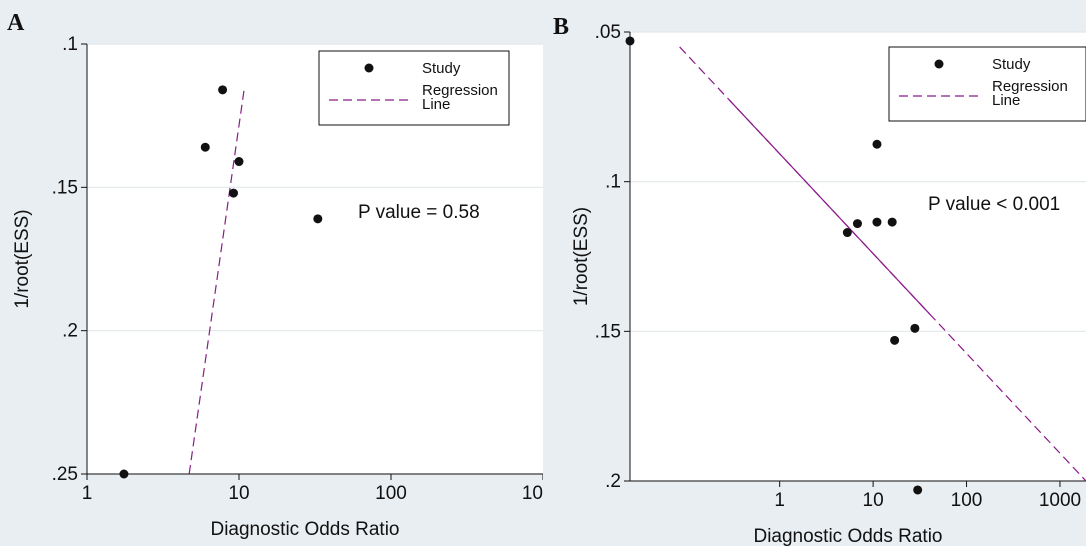 Image resolution: width=1086 pixels, height=546 pixels. What do you see at coordinates (419, 212) in the screenshot?
I see `p-value-annotation: P value = 0.58` at bounding box center [419, 212].